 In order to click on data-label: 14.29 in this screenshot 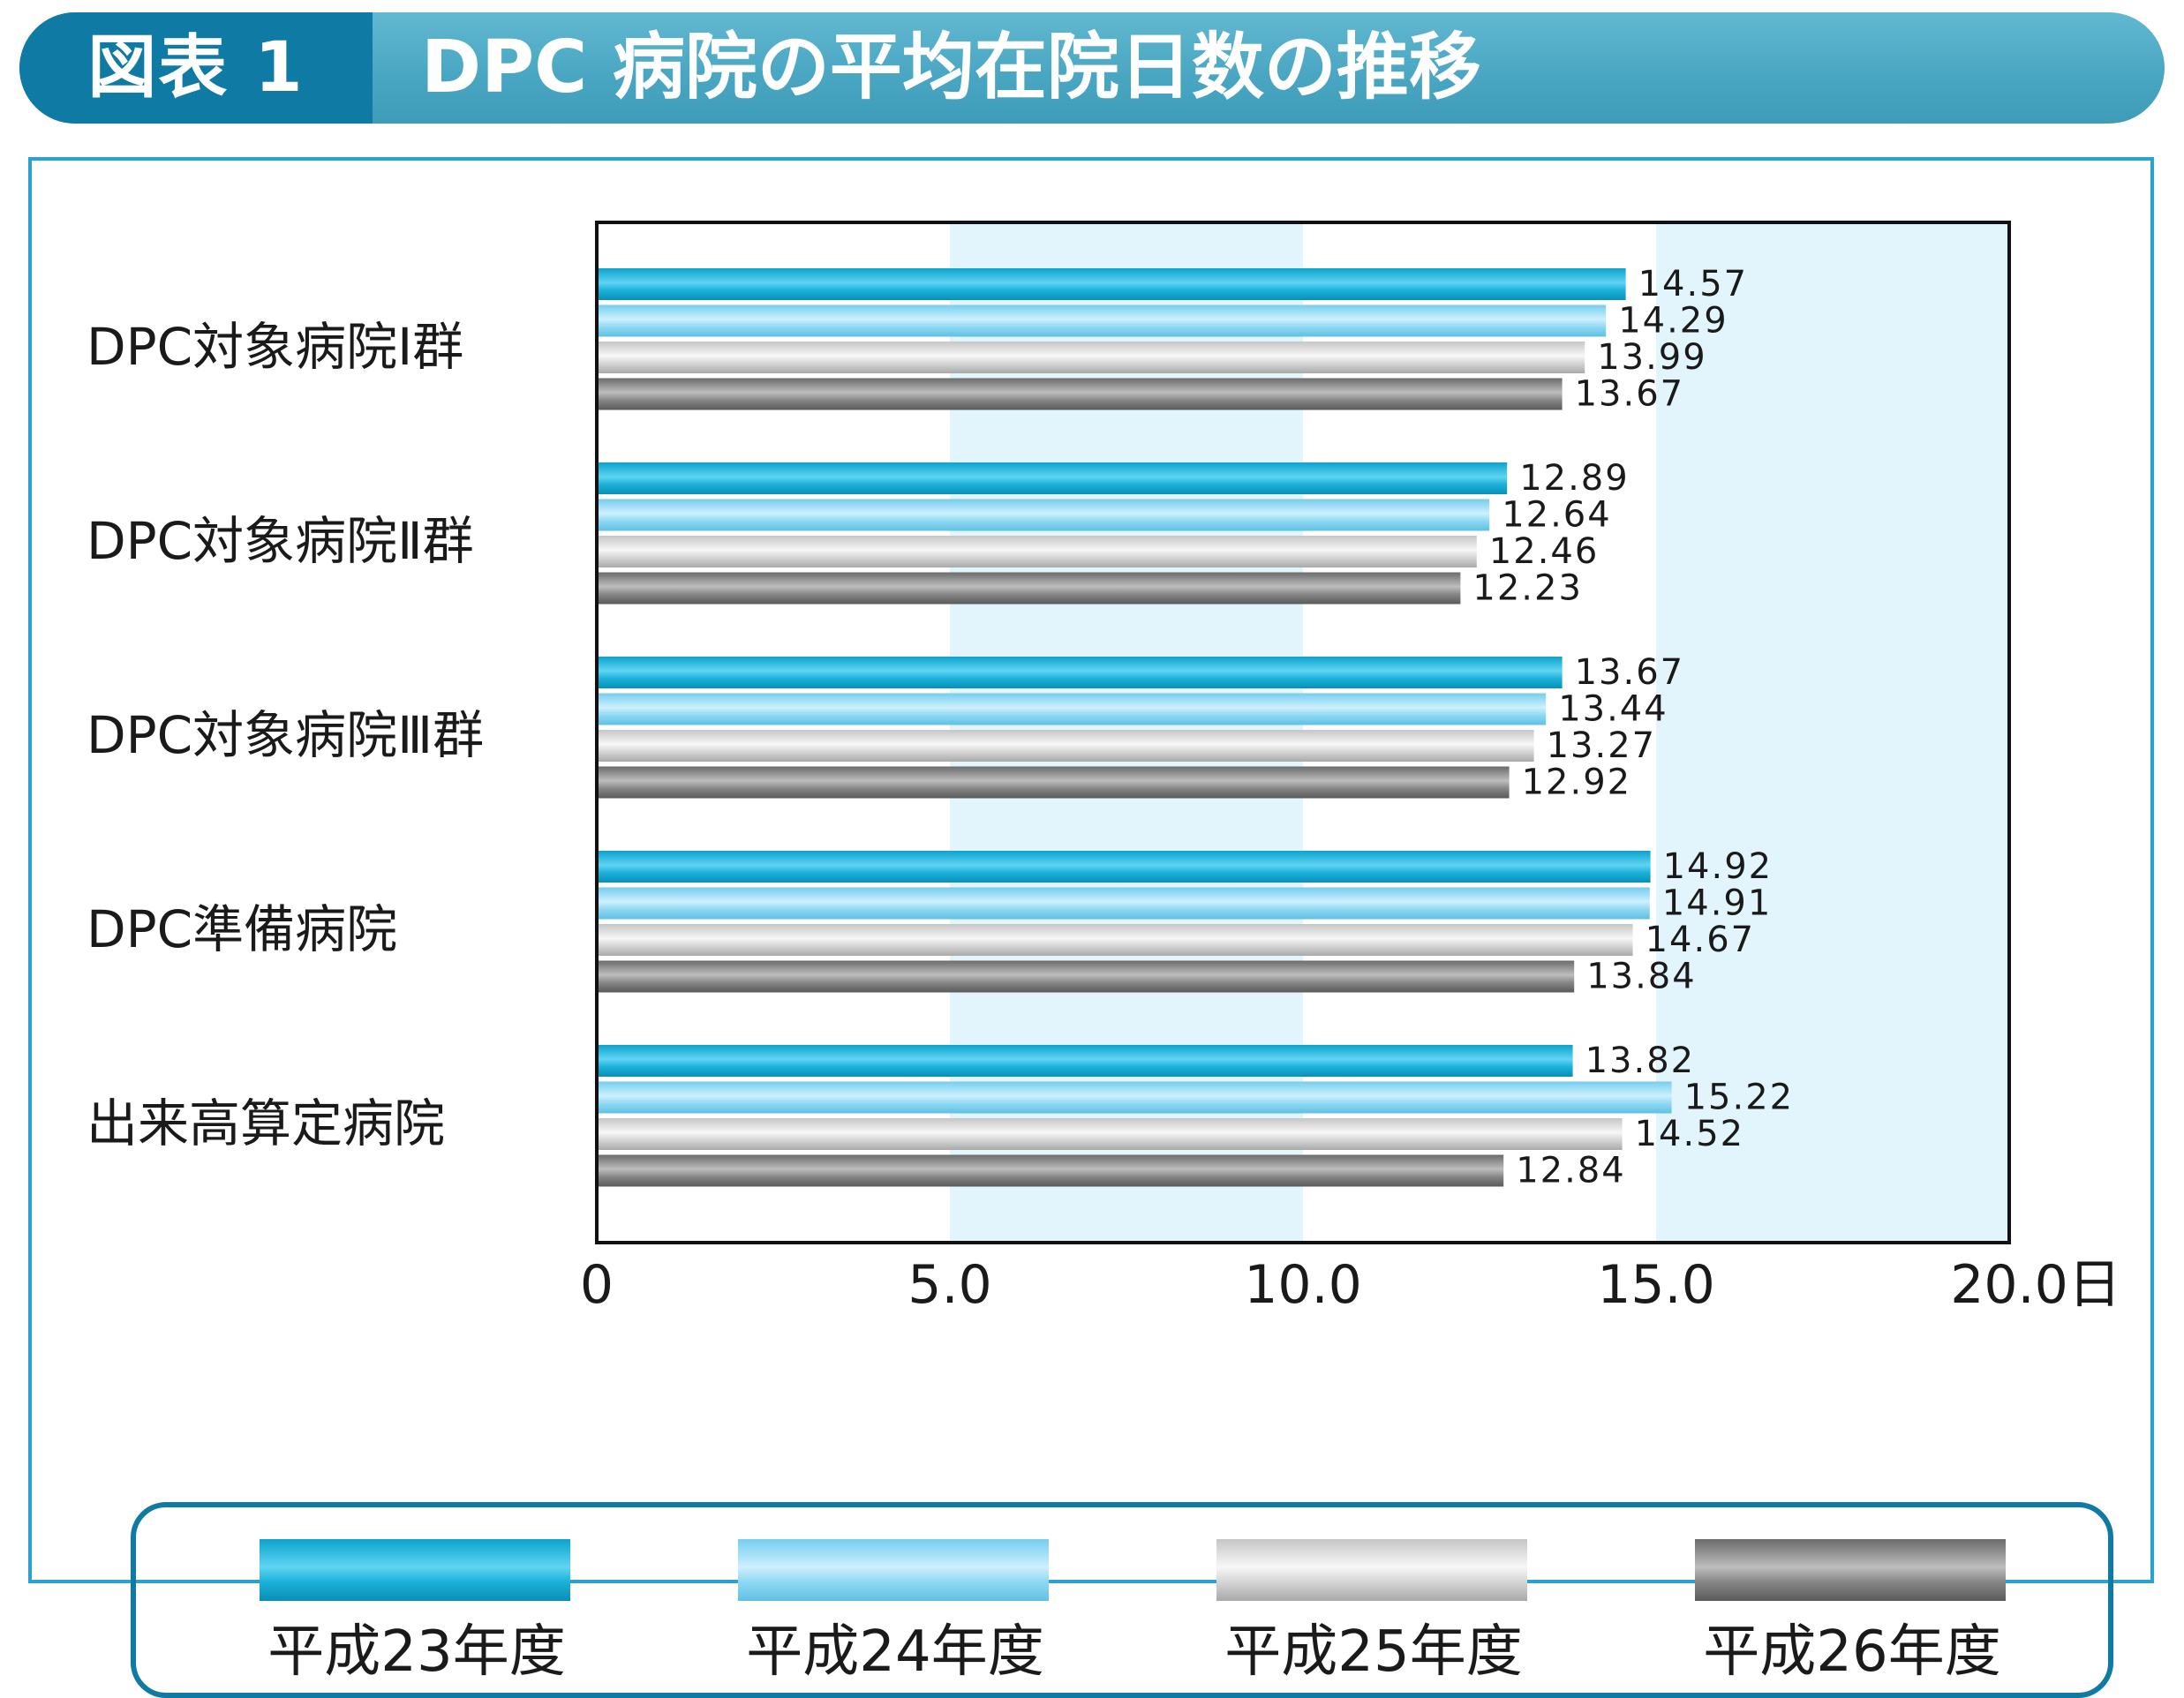, I will do `click(1673, 321)`.